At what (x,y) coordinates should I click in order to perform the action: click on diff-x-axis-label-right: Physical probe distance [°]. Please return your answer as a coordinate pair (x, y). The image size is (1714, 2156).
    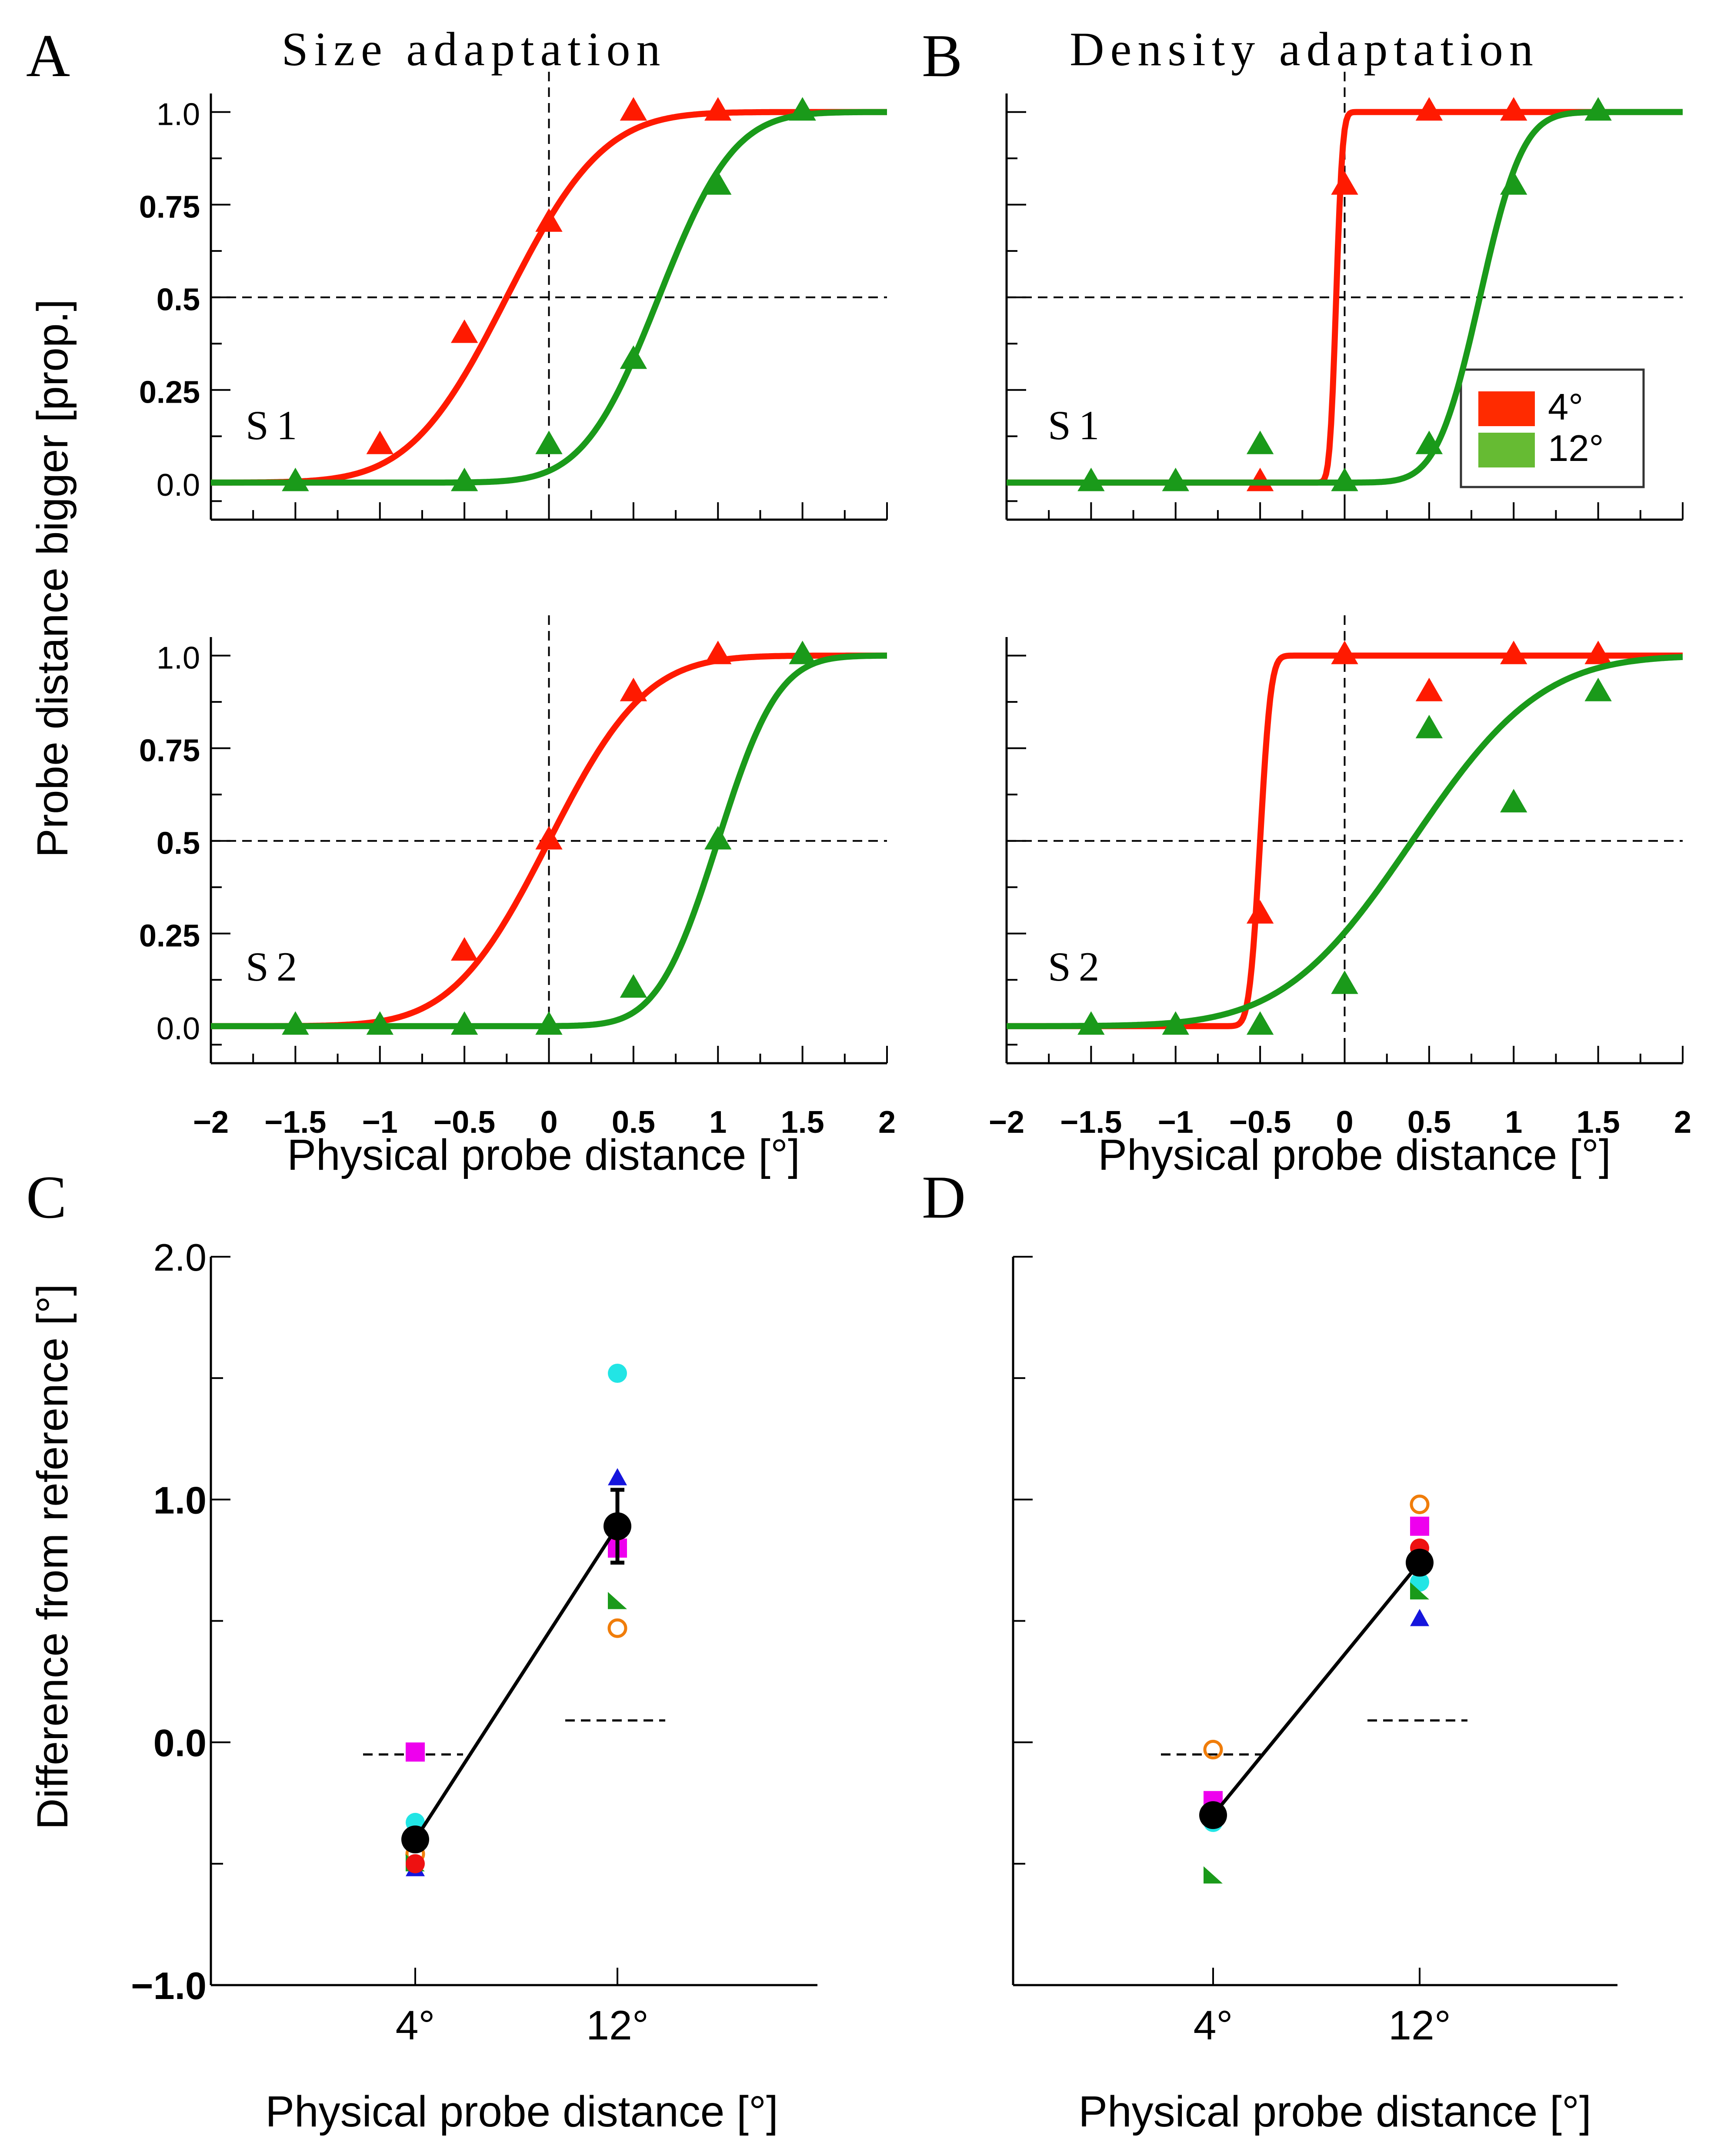
    Looking at the image, I should click on (1334, 2111).